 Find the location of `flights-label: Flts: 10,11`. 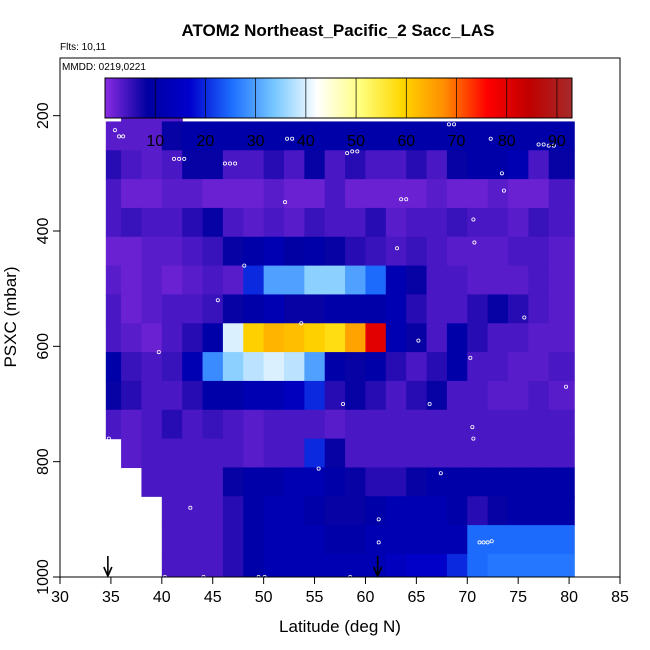

flights-label: Flts: 10,11 is located at coordinates (83, 47).